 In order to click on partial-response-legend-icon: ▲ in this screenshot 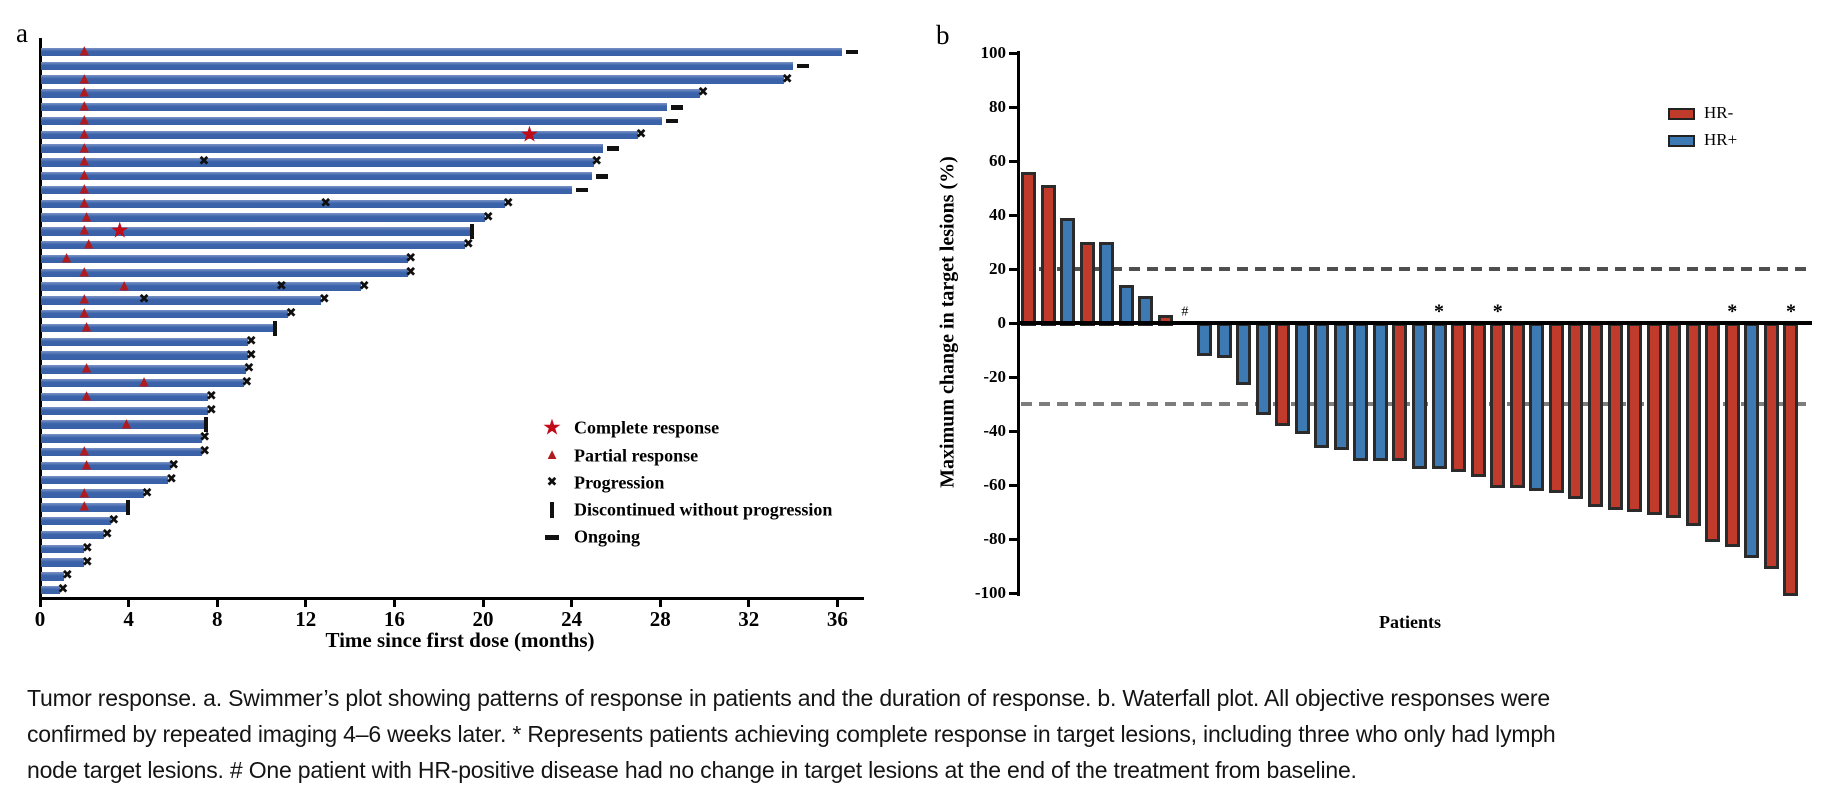, I will do `click(552, 455)`.